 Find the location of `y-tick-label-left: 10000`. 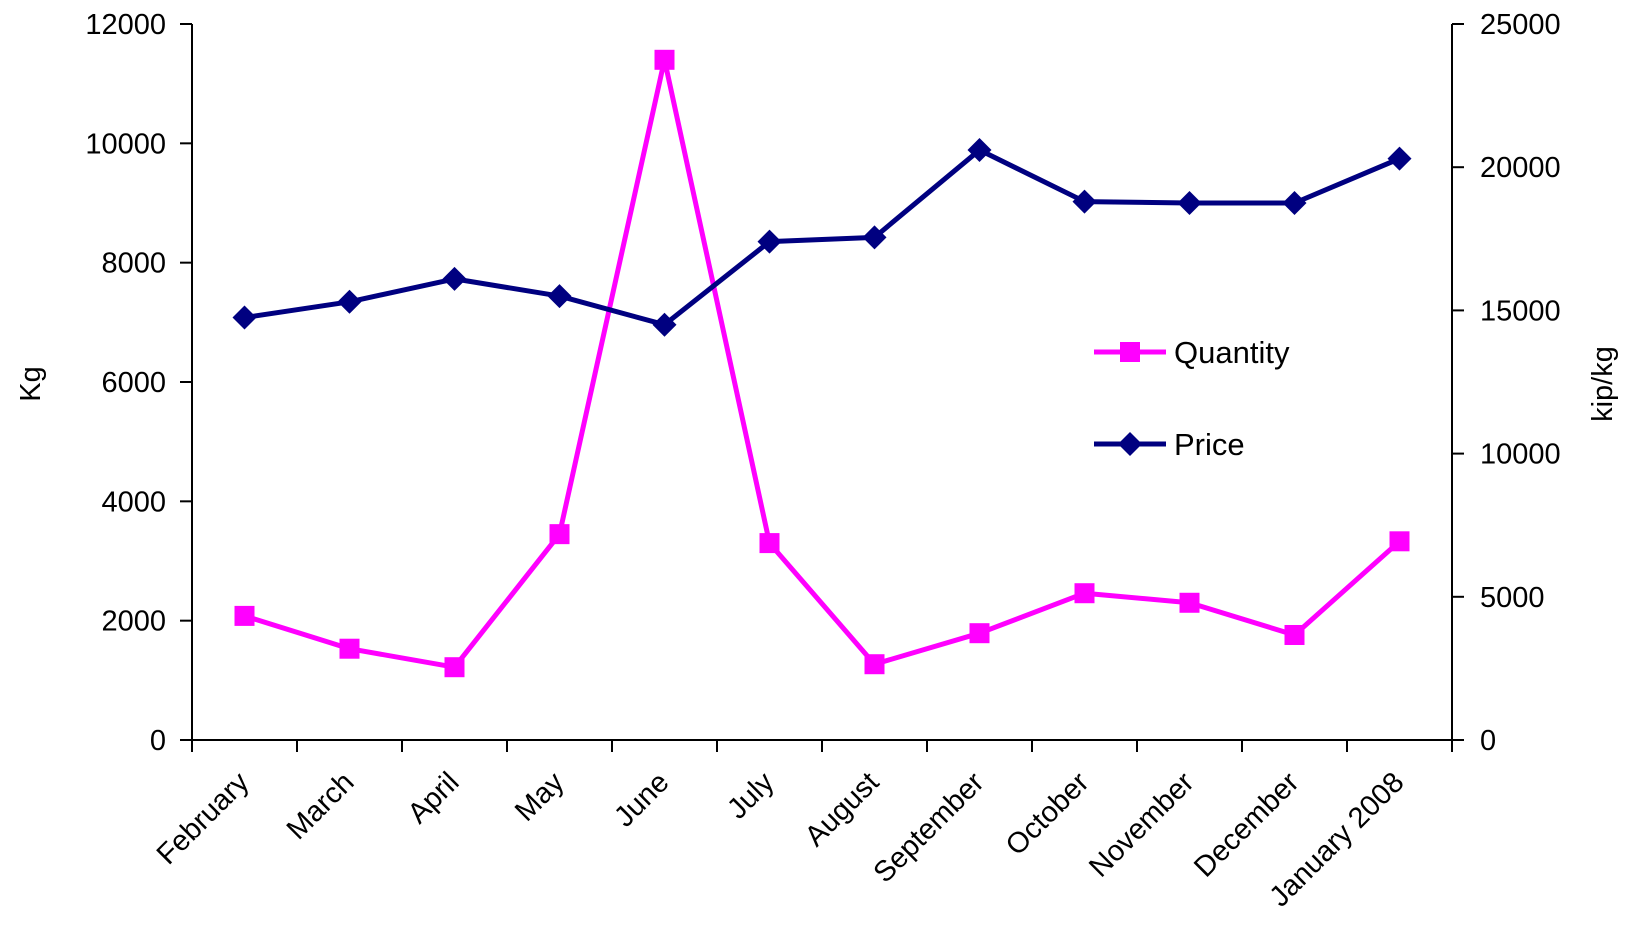

y-tick-label-left: 10000 is located at coordinates (125, 144).